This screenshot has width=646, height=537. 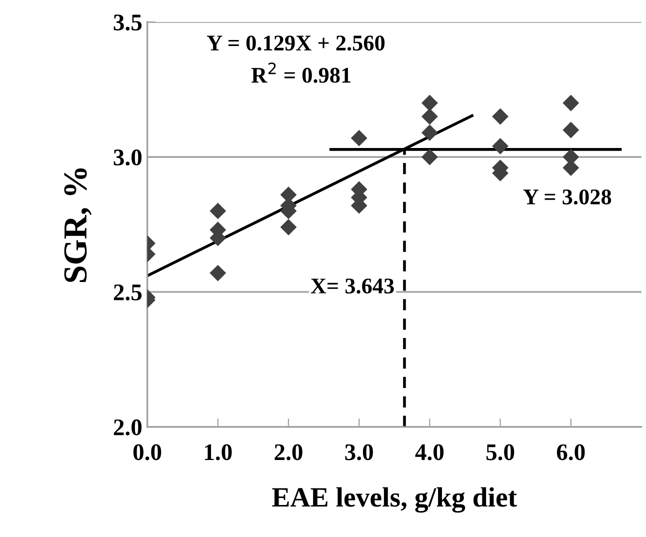 I want to click on x-tick-label: 6.0, so click(x=570, y=452).